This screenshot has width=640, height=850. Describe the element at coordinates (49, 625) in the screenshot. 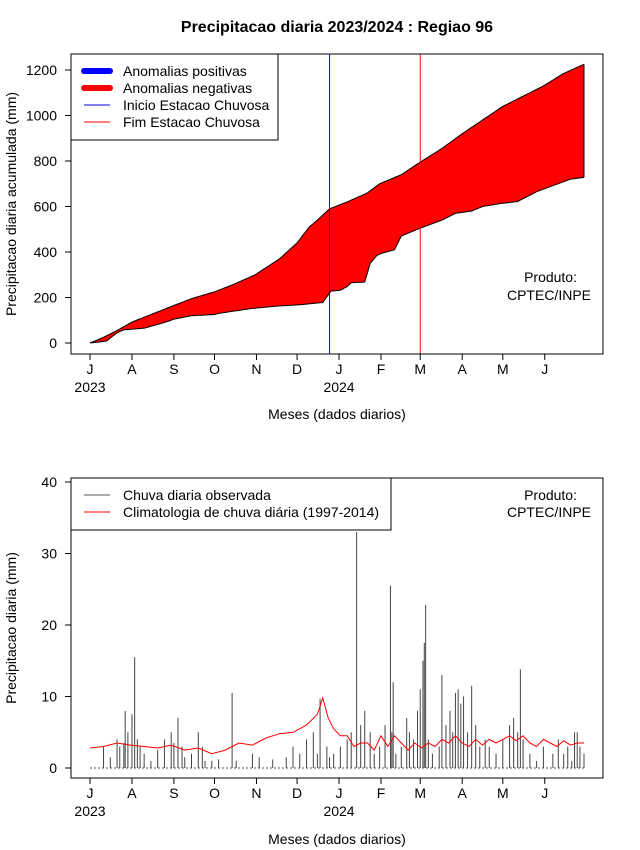

I see `y-tick-label: 20` at that location.